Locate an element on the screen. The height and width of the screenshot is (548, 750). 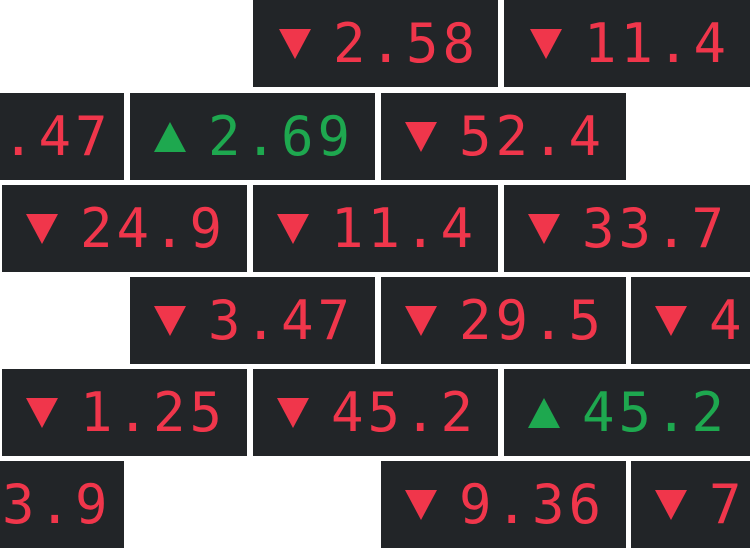
ticker-value: 3.47 is located at coordinates (281, 320).